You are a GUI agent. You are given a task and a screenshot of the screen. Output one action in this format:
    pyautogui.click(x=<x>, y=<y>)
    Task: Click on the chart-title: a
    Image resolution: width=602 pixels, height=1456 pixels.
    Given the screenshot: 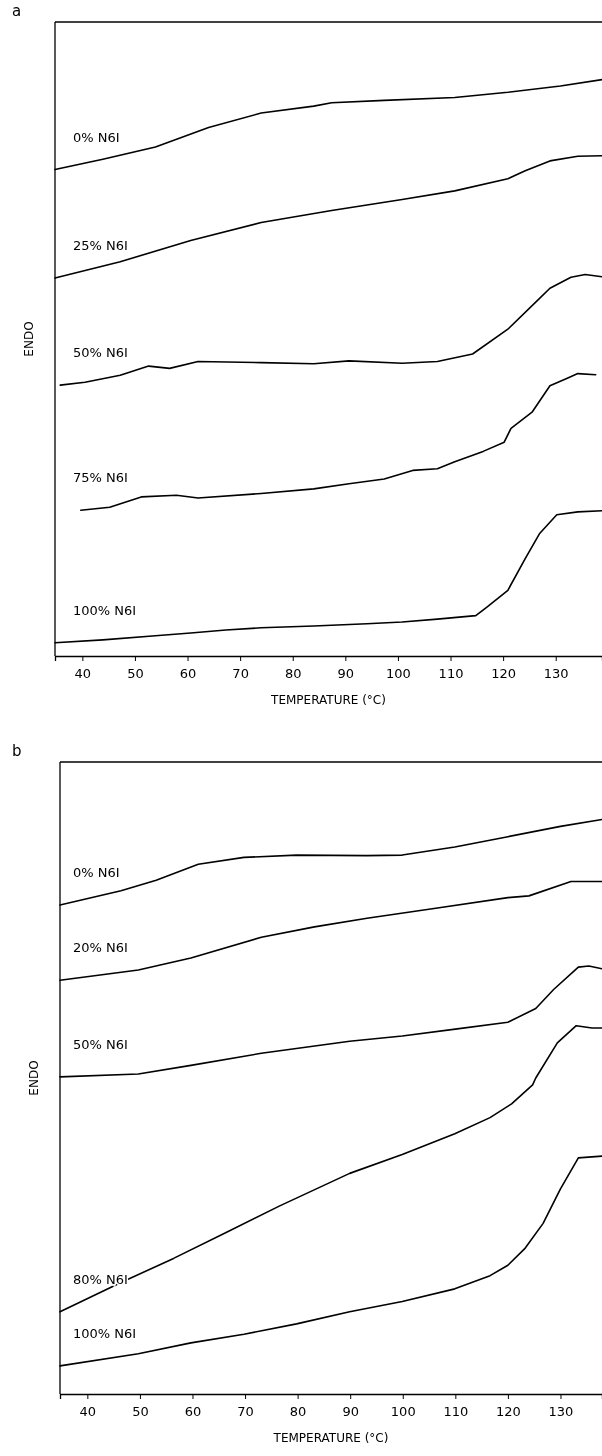 What is the action you would take?
    pyautogui.click(x=17, y=11)
    